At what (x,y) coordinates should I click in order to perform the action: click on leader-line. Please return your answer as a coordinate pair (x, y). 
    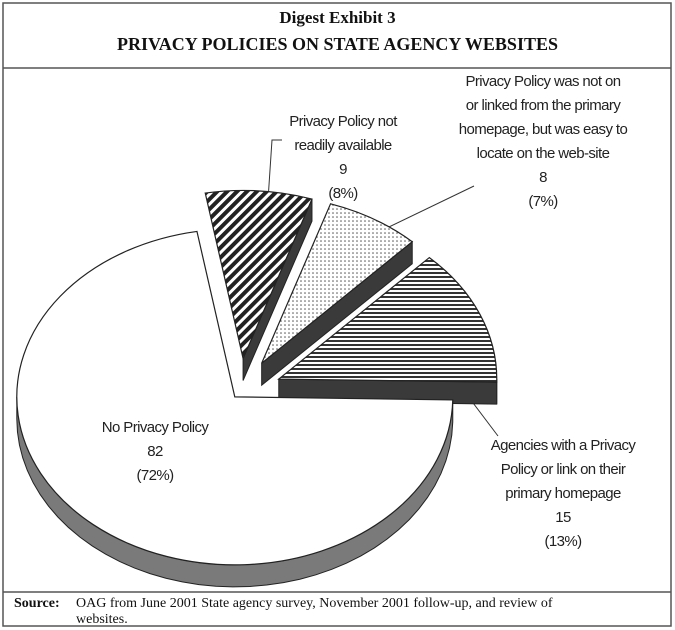
    Looking at the image, I should click on (274, 170).